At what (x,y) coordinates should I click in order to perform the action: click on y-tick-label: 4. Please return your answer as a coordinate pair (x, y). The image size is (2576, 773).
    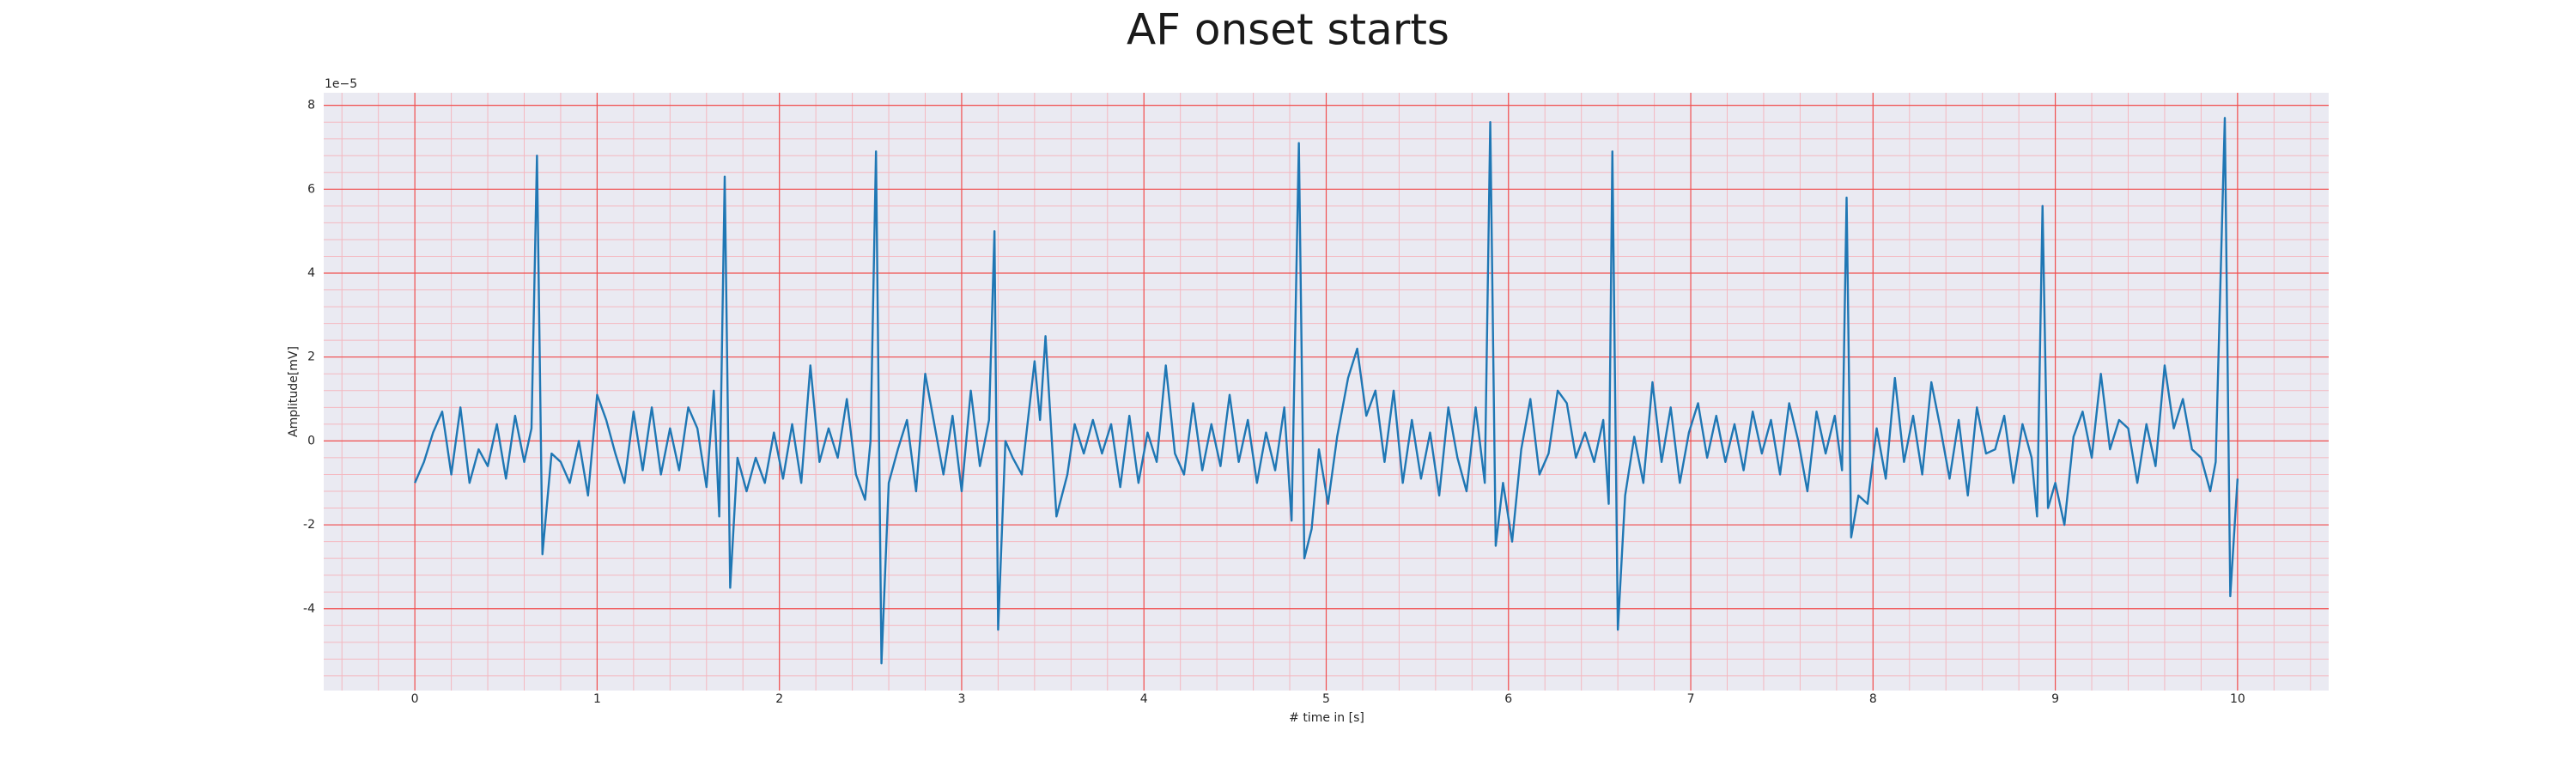
    Looking at the image, I should click on (311, 273).